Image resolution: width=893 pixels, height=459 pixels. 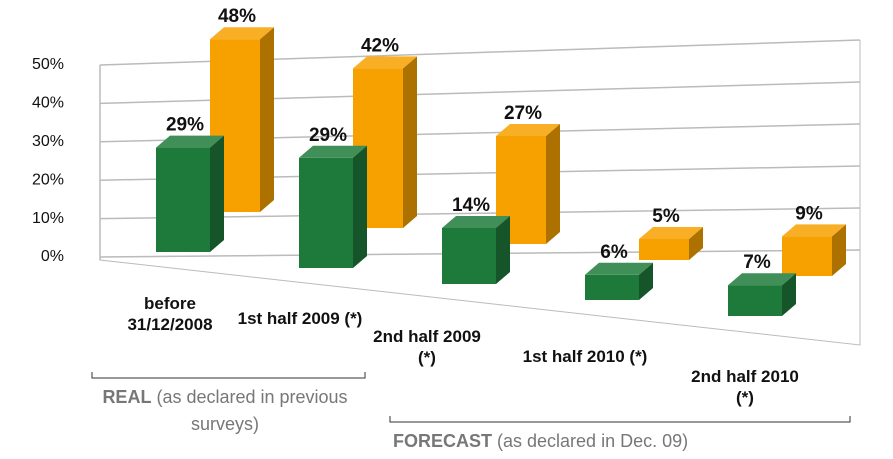 I want to click on annotation-forecast: FORECAST (as declared in Dec. 09), so click(x=623, y=441).